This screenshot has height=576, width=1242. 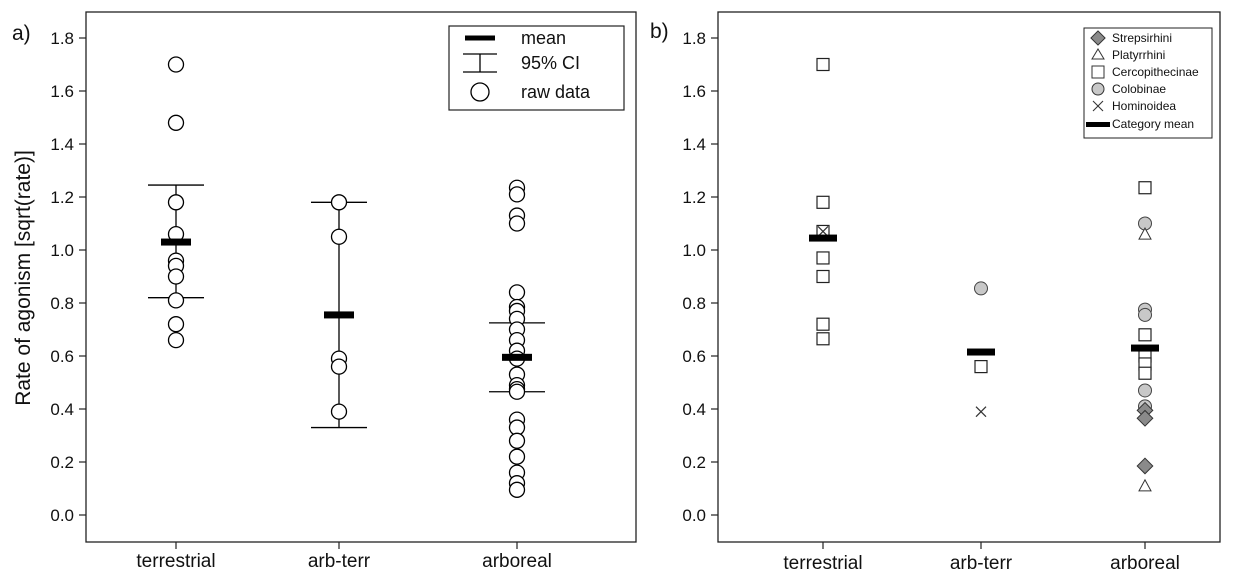 What do you see at coordinates (175, 561) in the screenshot?
I see `x-tick-label-a: terrestrial` at bounding box center [175, 561].